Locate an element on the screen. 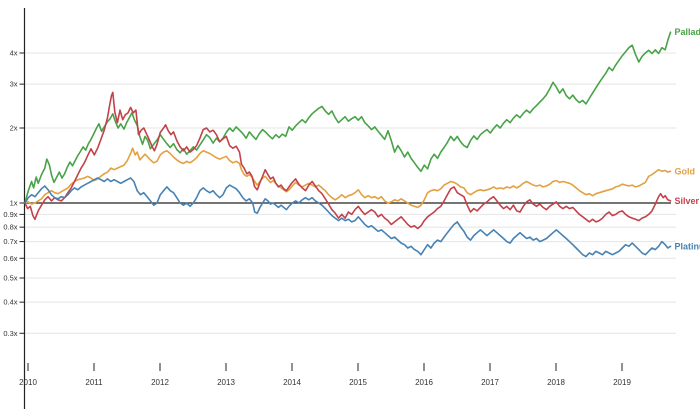 The width and height of the screenshot is (700, 409). x-tick-label-2016: 2016 is located at coordinates (424, 382).